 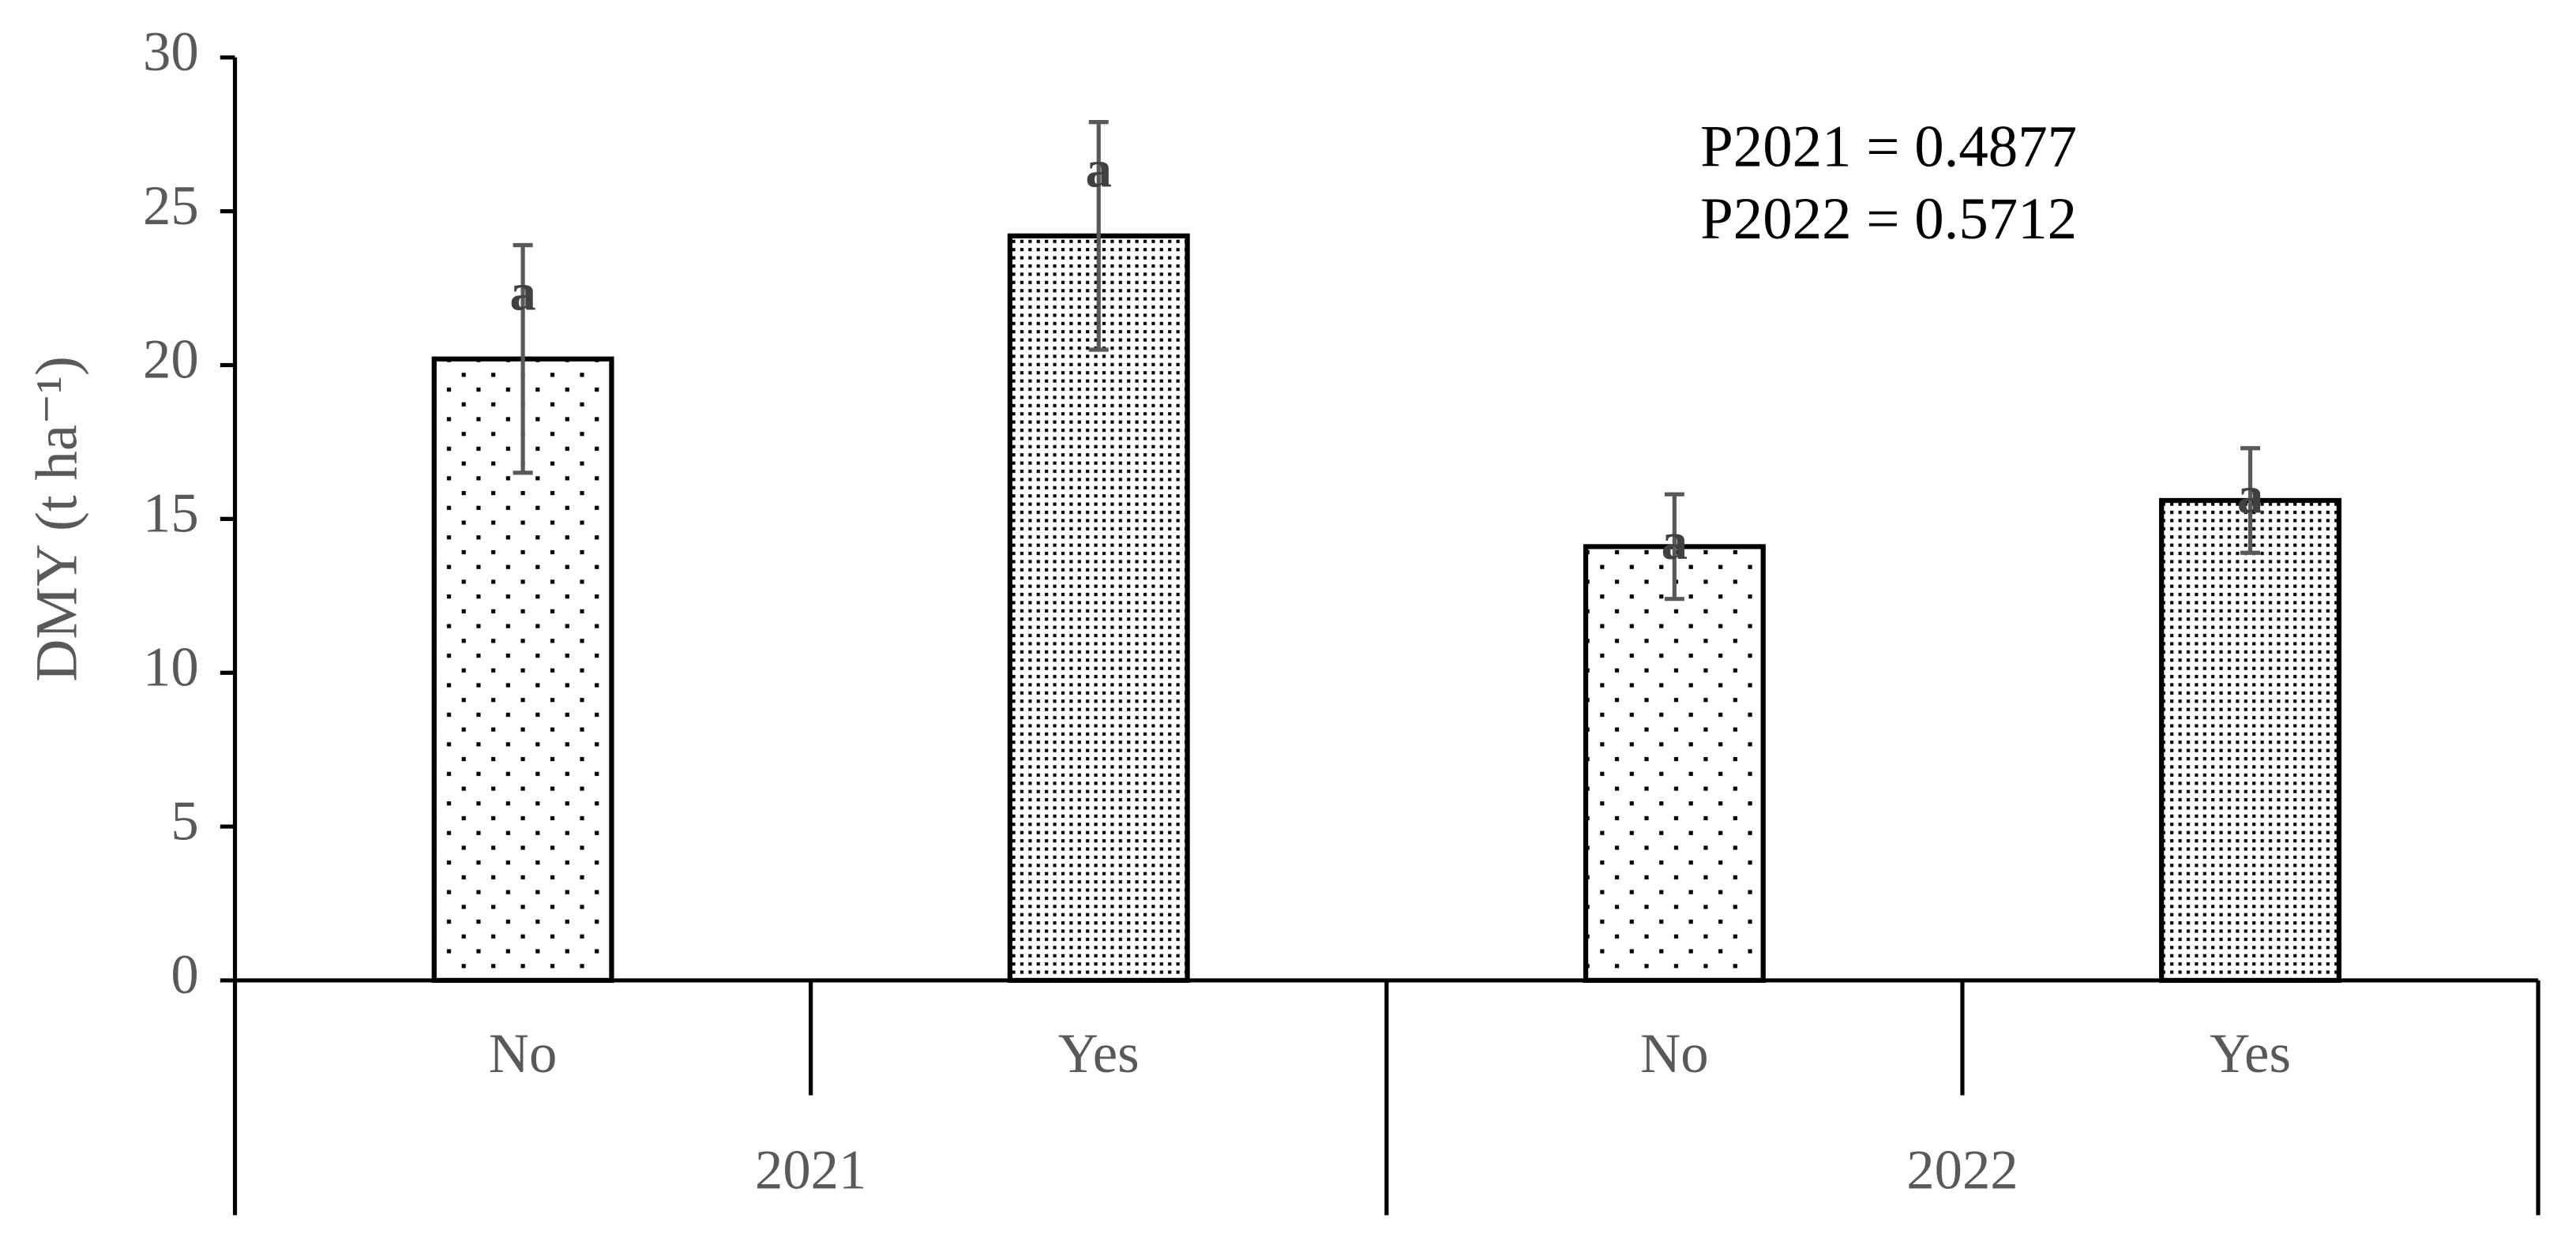 I want to click on group-label: 2021, so click(x=810, y=1170).